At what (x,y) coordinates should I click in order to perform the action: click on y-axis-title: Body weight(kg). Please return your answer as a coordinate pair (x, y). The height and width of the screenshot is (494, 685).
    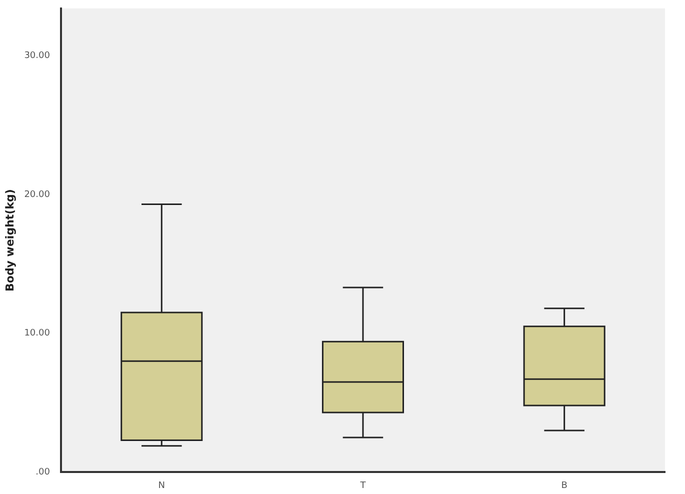
    Looking at the image, I should click on (9, 240).